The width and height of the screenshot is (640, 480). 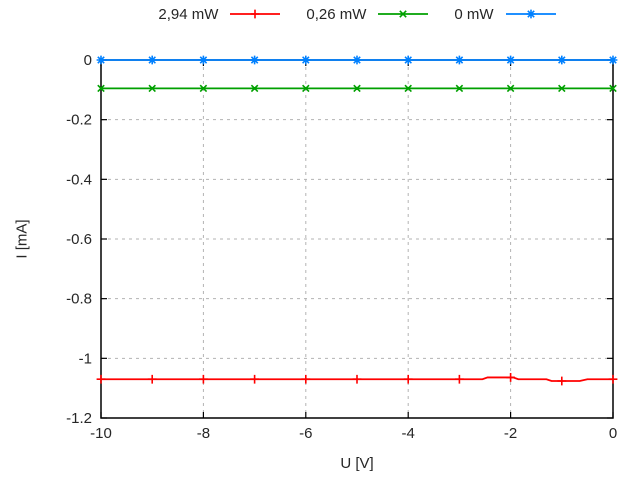 What do you see at coordinates (474, 14) in the screenshot?
I see `legend-label: 0 mW` at bounding box center [474, 14].